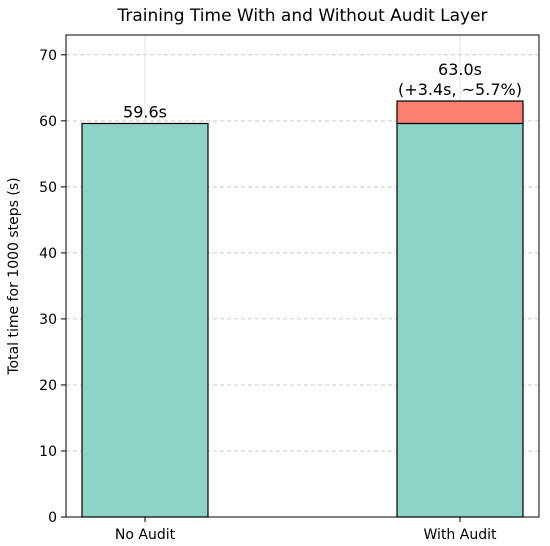  I want to click on y-tick-label: 30, so click(48, 320).